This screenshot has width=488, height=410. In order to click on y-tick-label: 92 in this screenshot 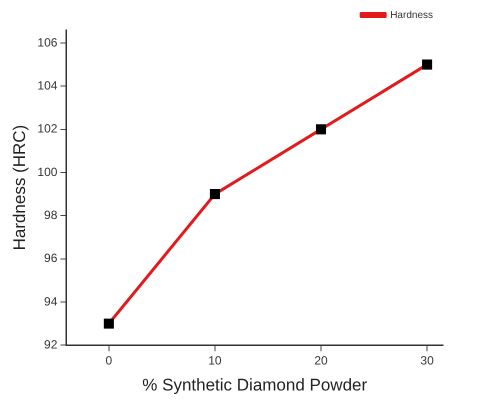, I will do `click(51, 345)`.